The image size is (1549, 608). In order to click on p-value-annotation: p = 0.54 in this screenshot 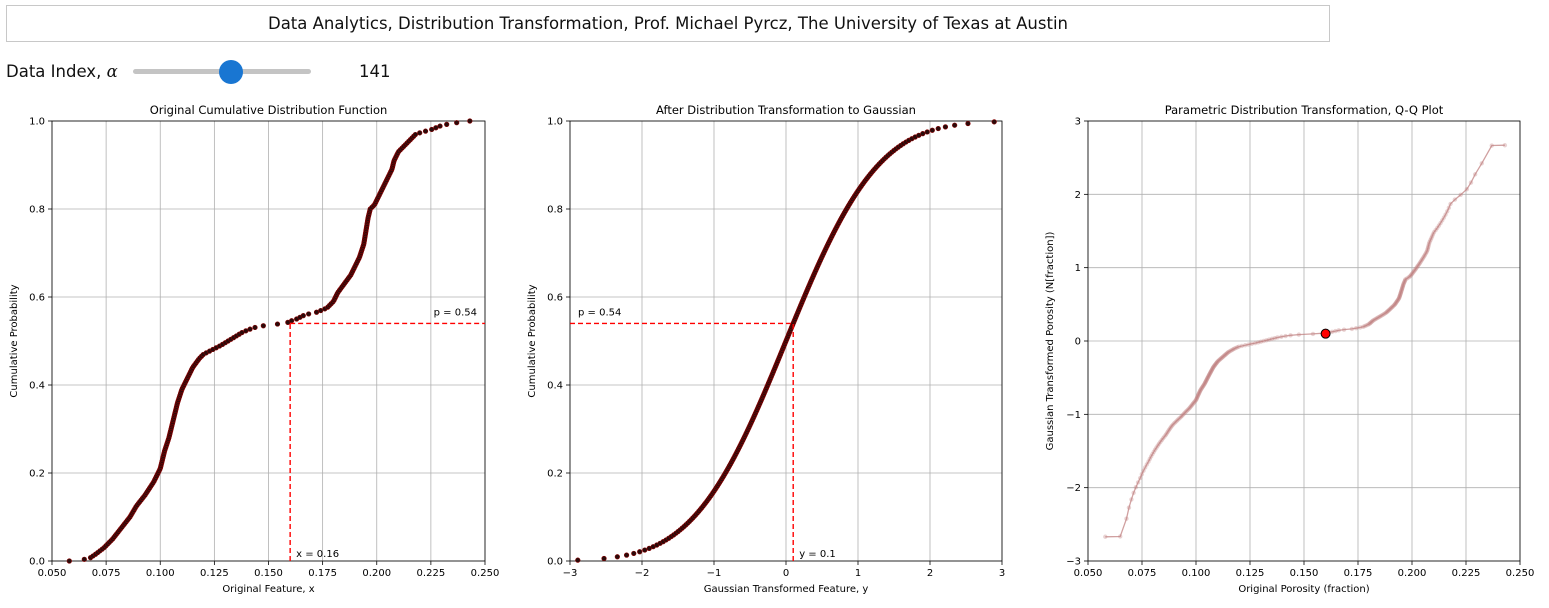, I will do `click(599, 312)`.